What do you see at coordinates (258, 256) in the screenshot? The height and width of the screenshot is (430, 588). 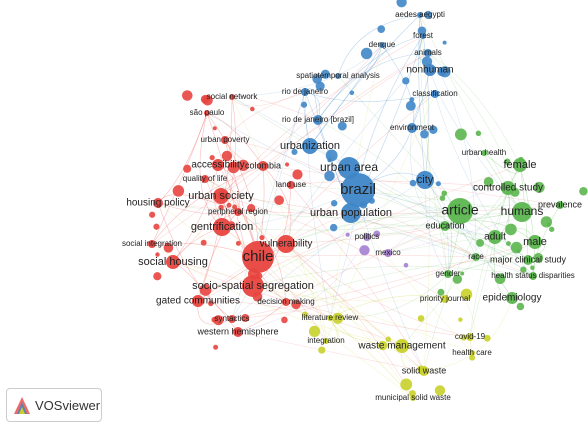 I see `node-label: chile` at bounding box center [258, 256].